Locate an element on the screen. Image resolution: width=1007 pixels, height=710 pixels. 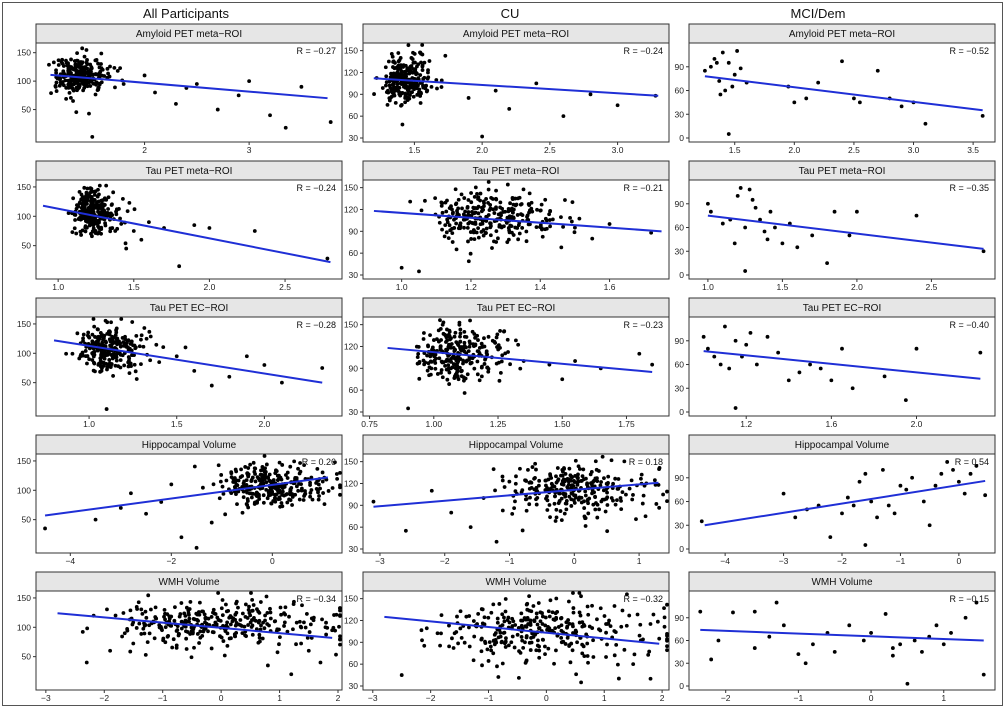
regression-line is located at coordinates (186, 496).